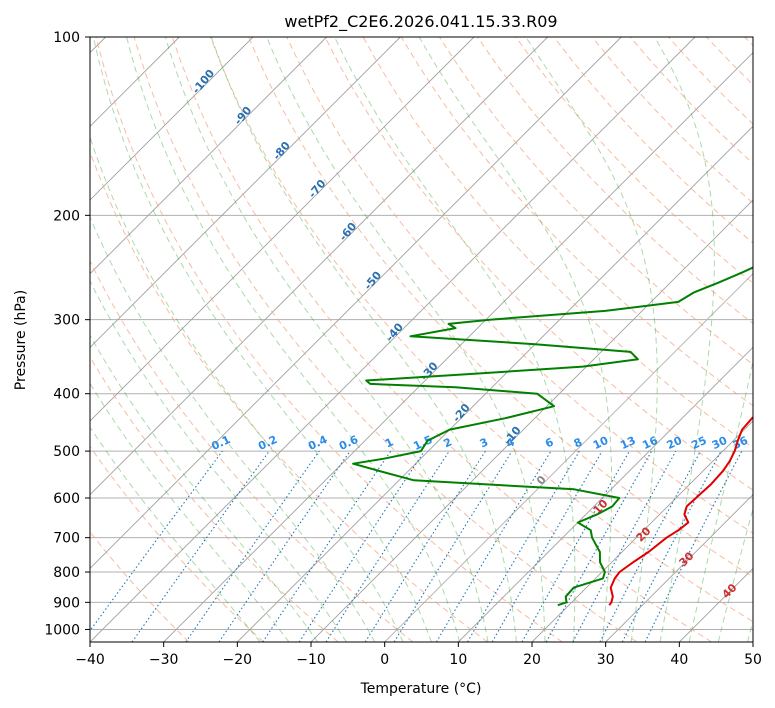  I want to click on y-tick-label: 100, so click(66, 38).